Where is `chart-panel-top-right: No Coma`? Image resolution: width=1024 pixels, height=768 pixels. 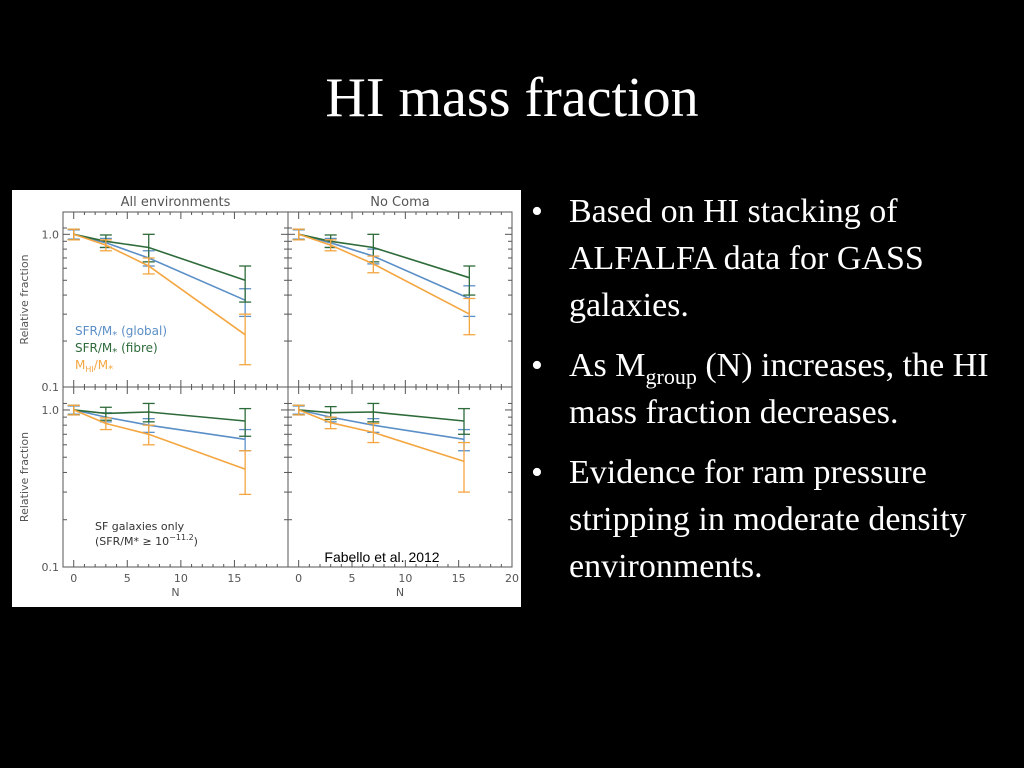
chart-panel-top-right: No Coma is located at coordinates (400, 291).